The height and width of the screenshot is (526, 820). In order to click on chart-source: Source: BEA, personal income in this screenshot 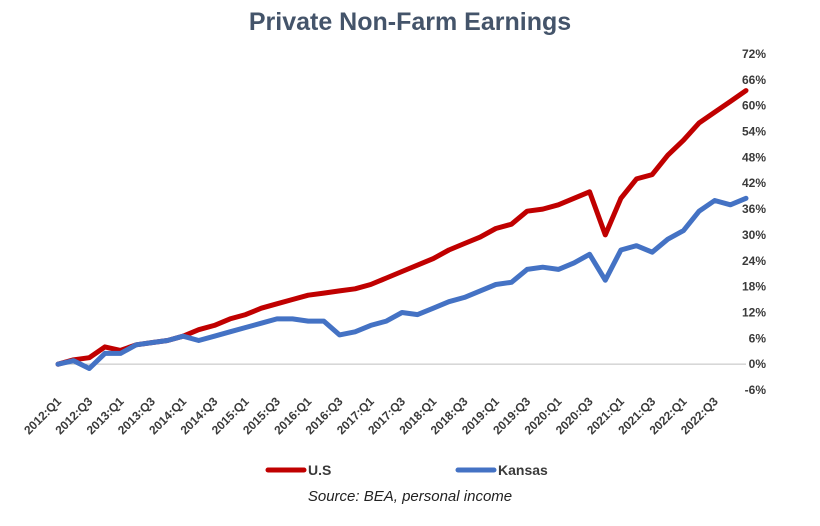, I will do `click(410, 496)`.